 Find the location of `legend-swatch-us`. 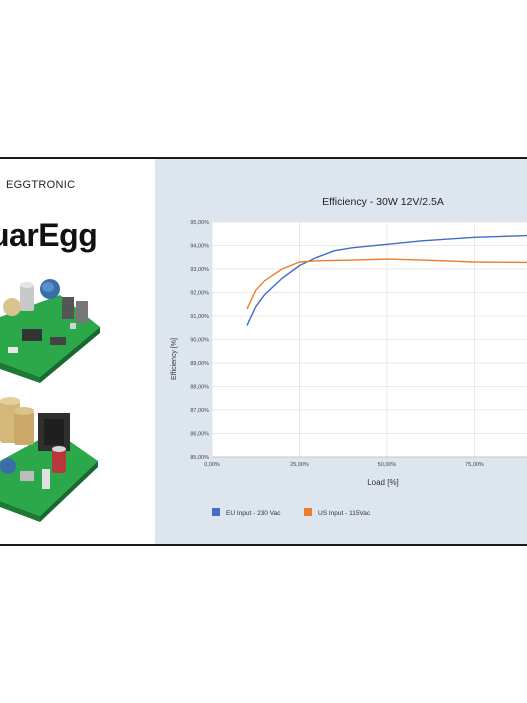

legend-swatch-us is located at coordinates (308, 512).